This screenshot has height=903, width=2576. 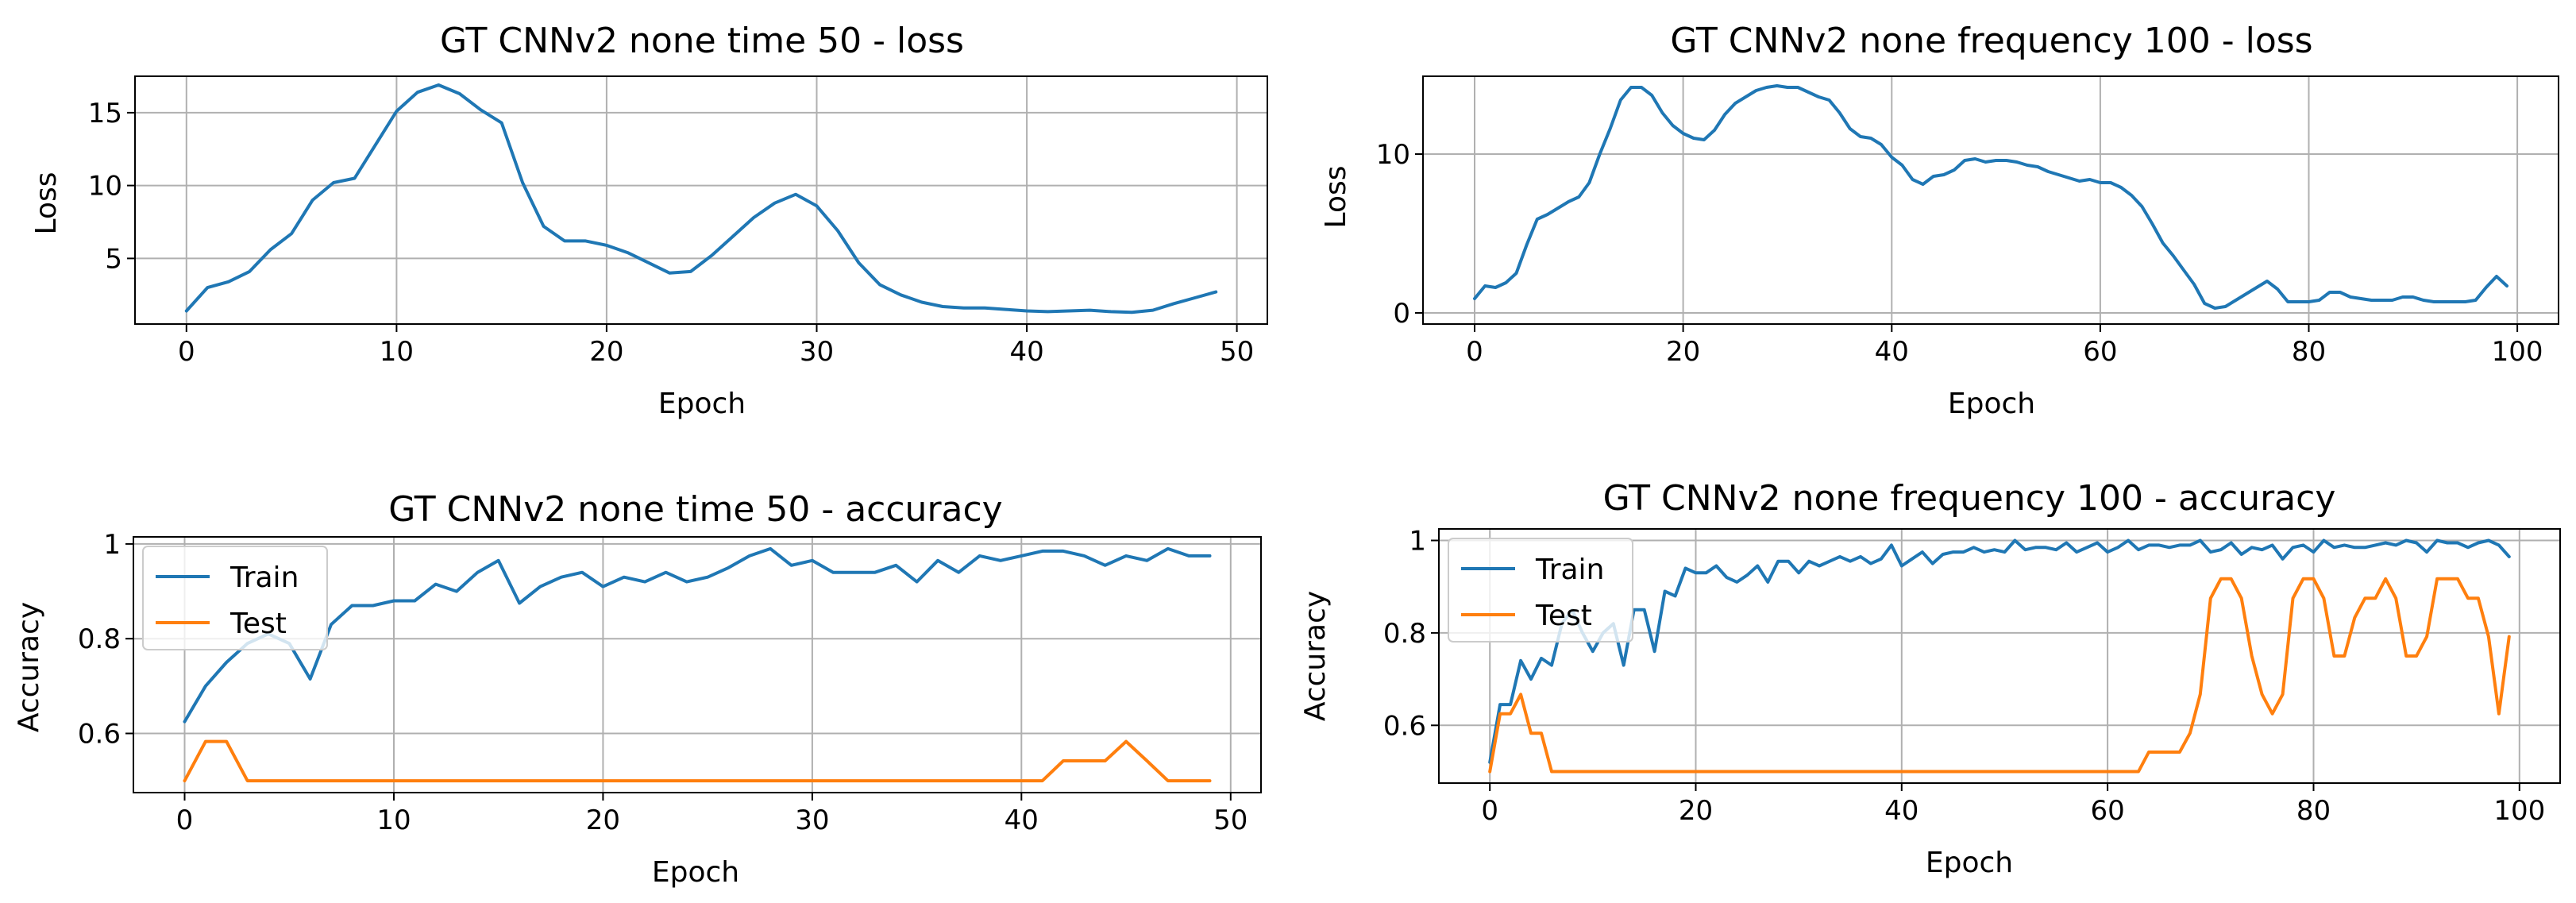 What do you see at coordinates (702, 41) in the screenshot?
I see `chart-title: GT CNNv2 none time 50 - loss` at bounding box center [702, 41].